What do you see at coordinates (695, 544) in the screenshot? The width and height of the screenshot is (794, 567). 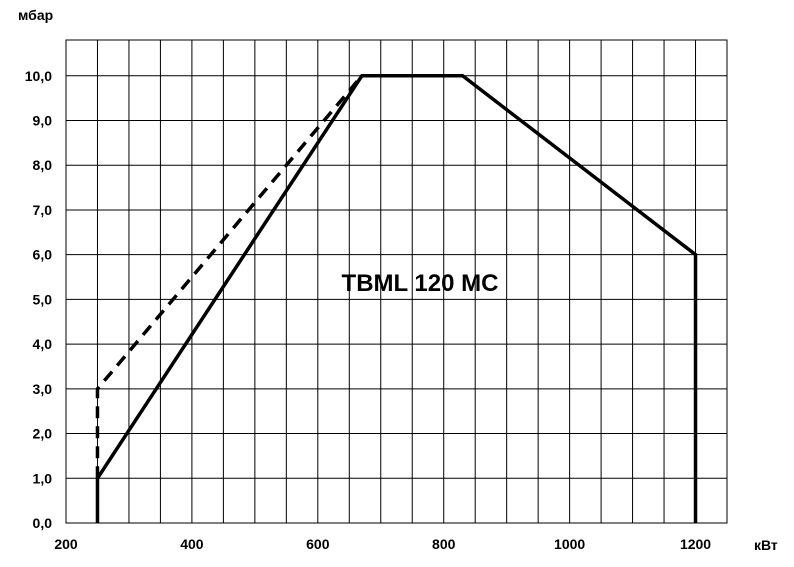 I see `x-tick-label: 1200` at bounding box center [695, 544].